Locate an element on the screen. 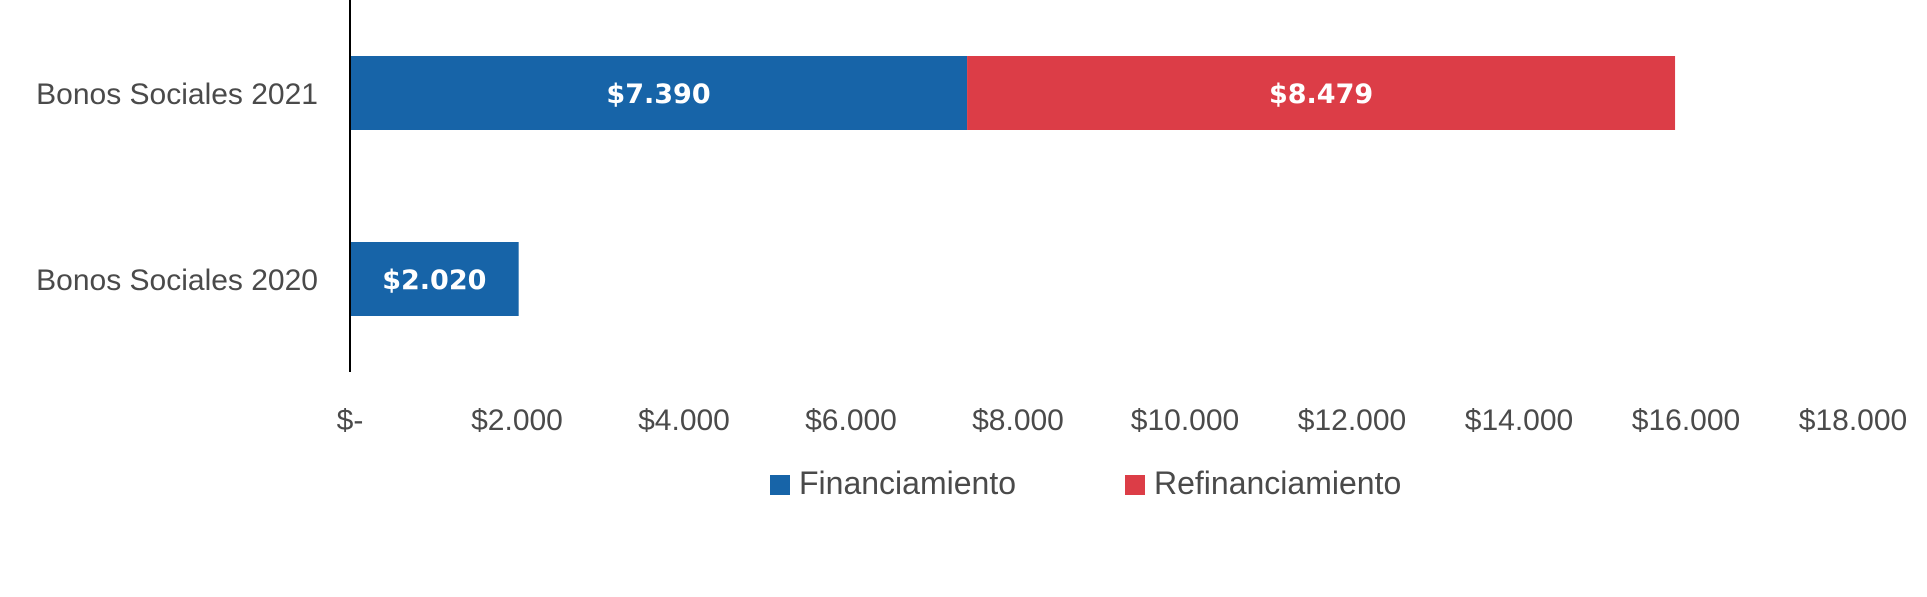 Image resolution: width=1927 pixels, height=597 pixels. data-label-financiamiento-0: $7.390 is located at coordinates (658, 94).